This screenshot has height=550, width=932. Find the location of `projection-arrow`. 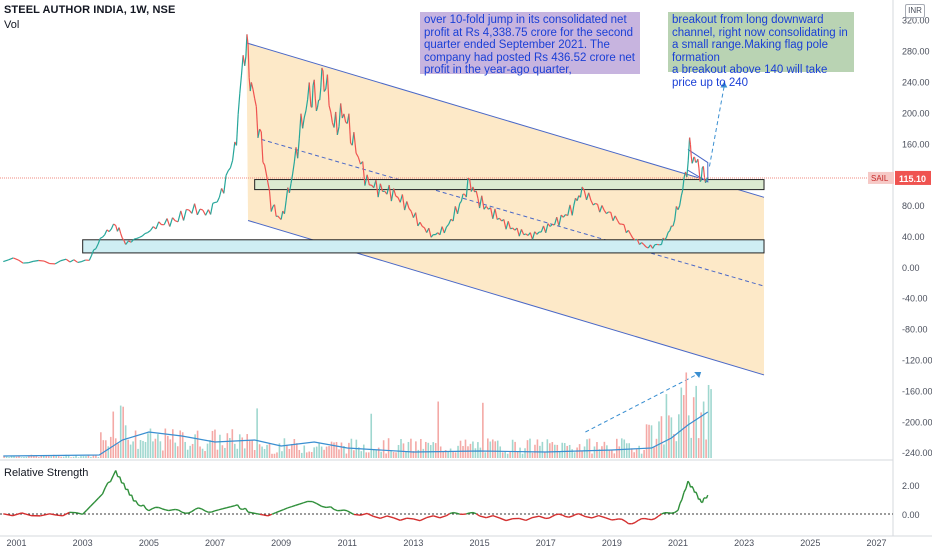

projection-arrow is located at coordinates (716, 126).